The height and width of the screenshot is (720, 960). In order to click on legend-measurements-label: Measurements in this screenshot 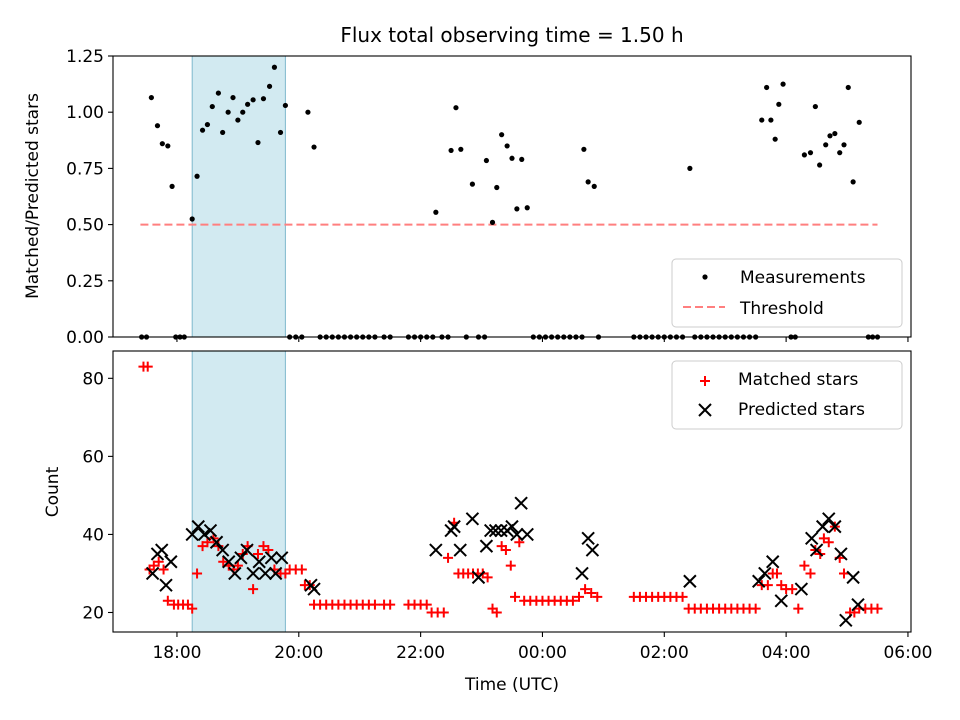, I will do `click(803, 278)`.